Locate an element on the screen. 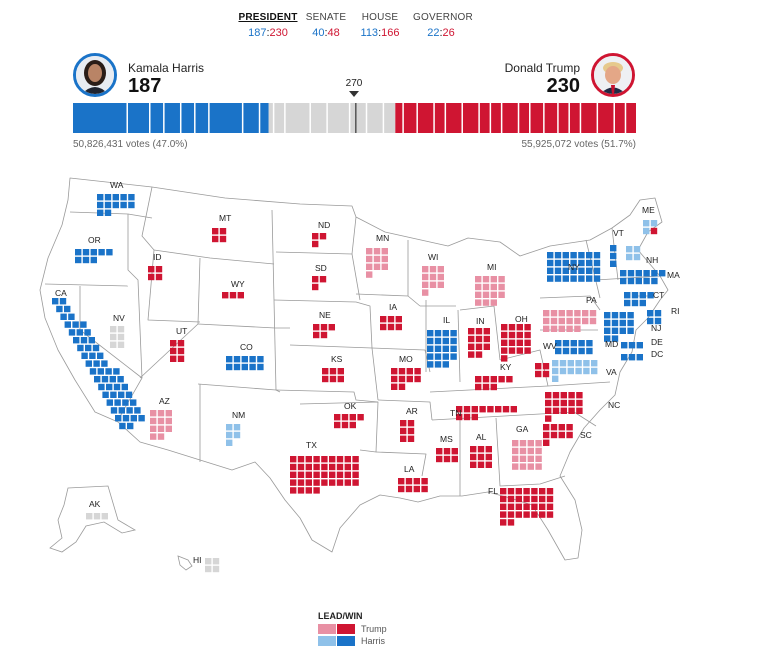 This screenshot has width=772, height=657. tab-president: PRESIDENT 187:230 is located at coordinates (268, 25).